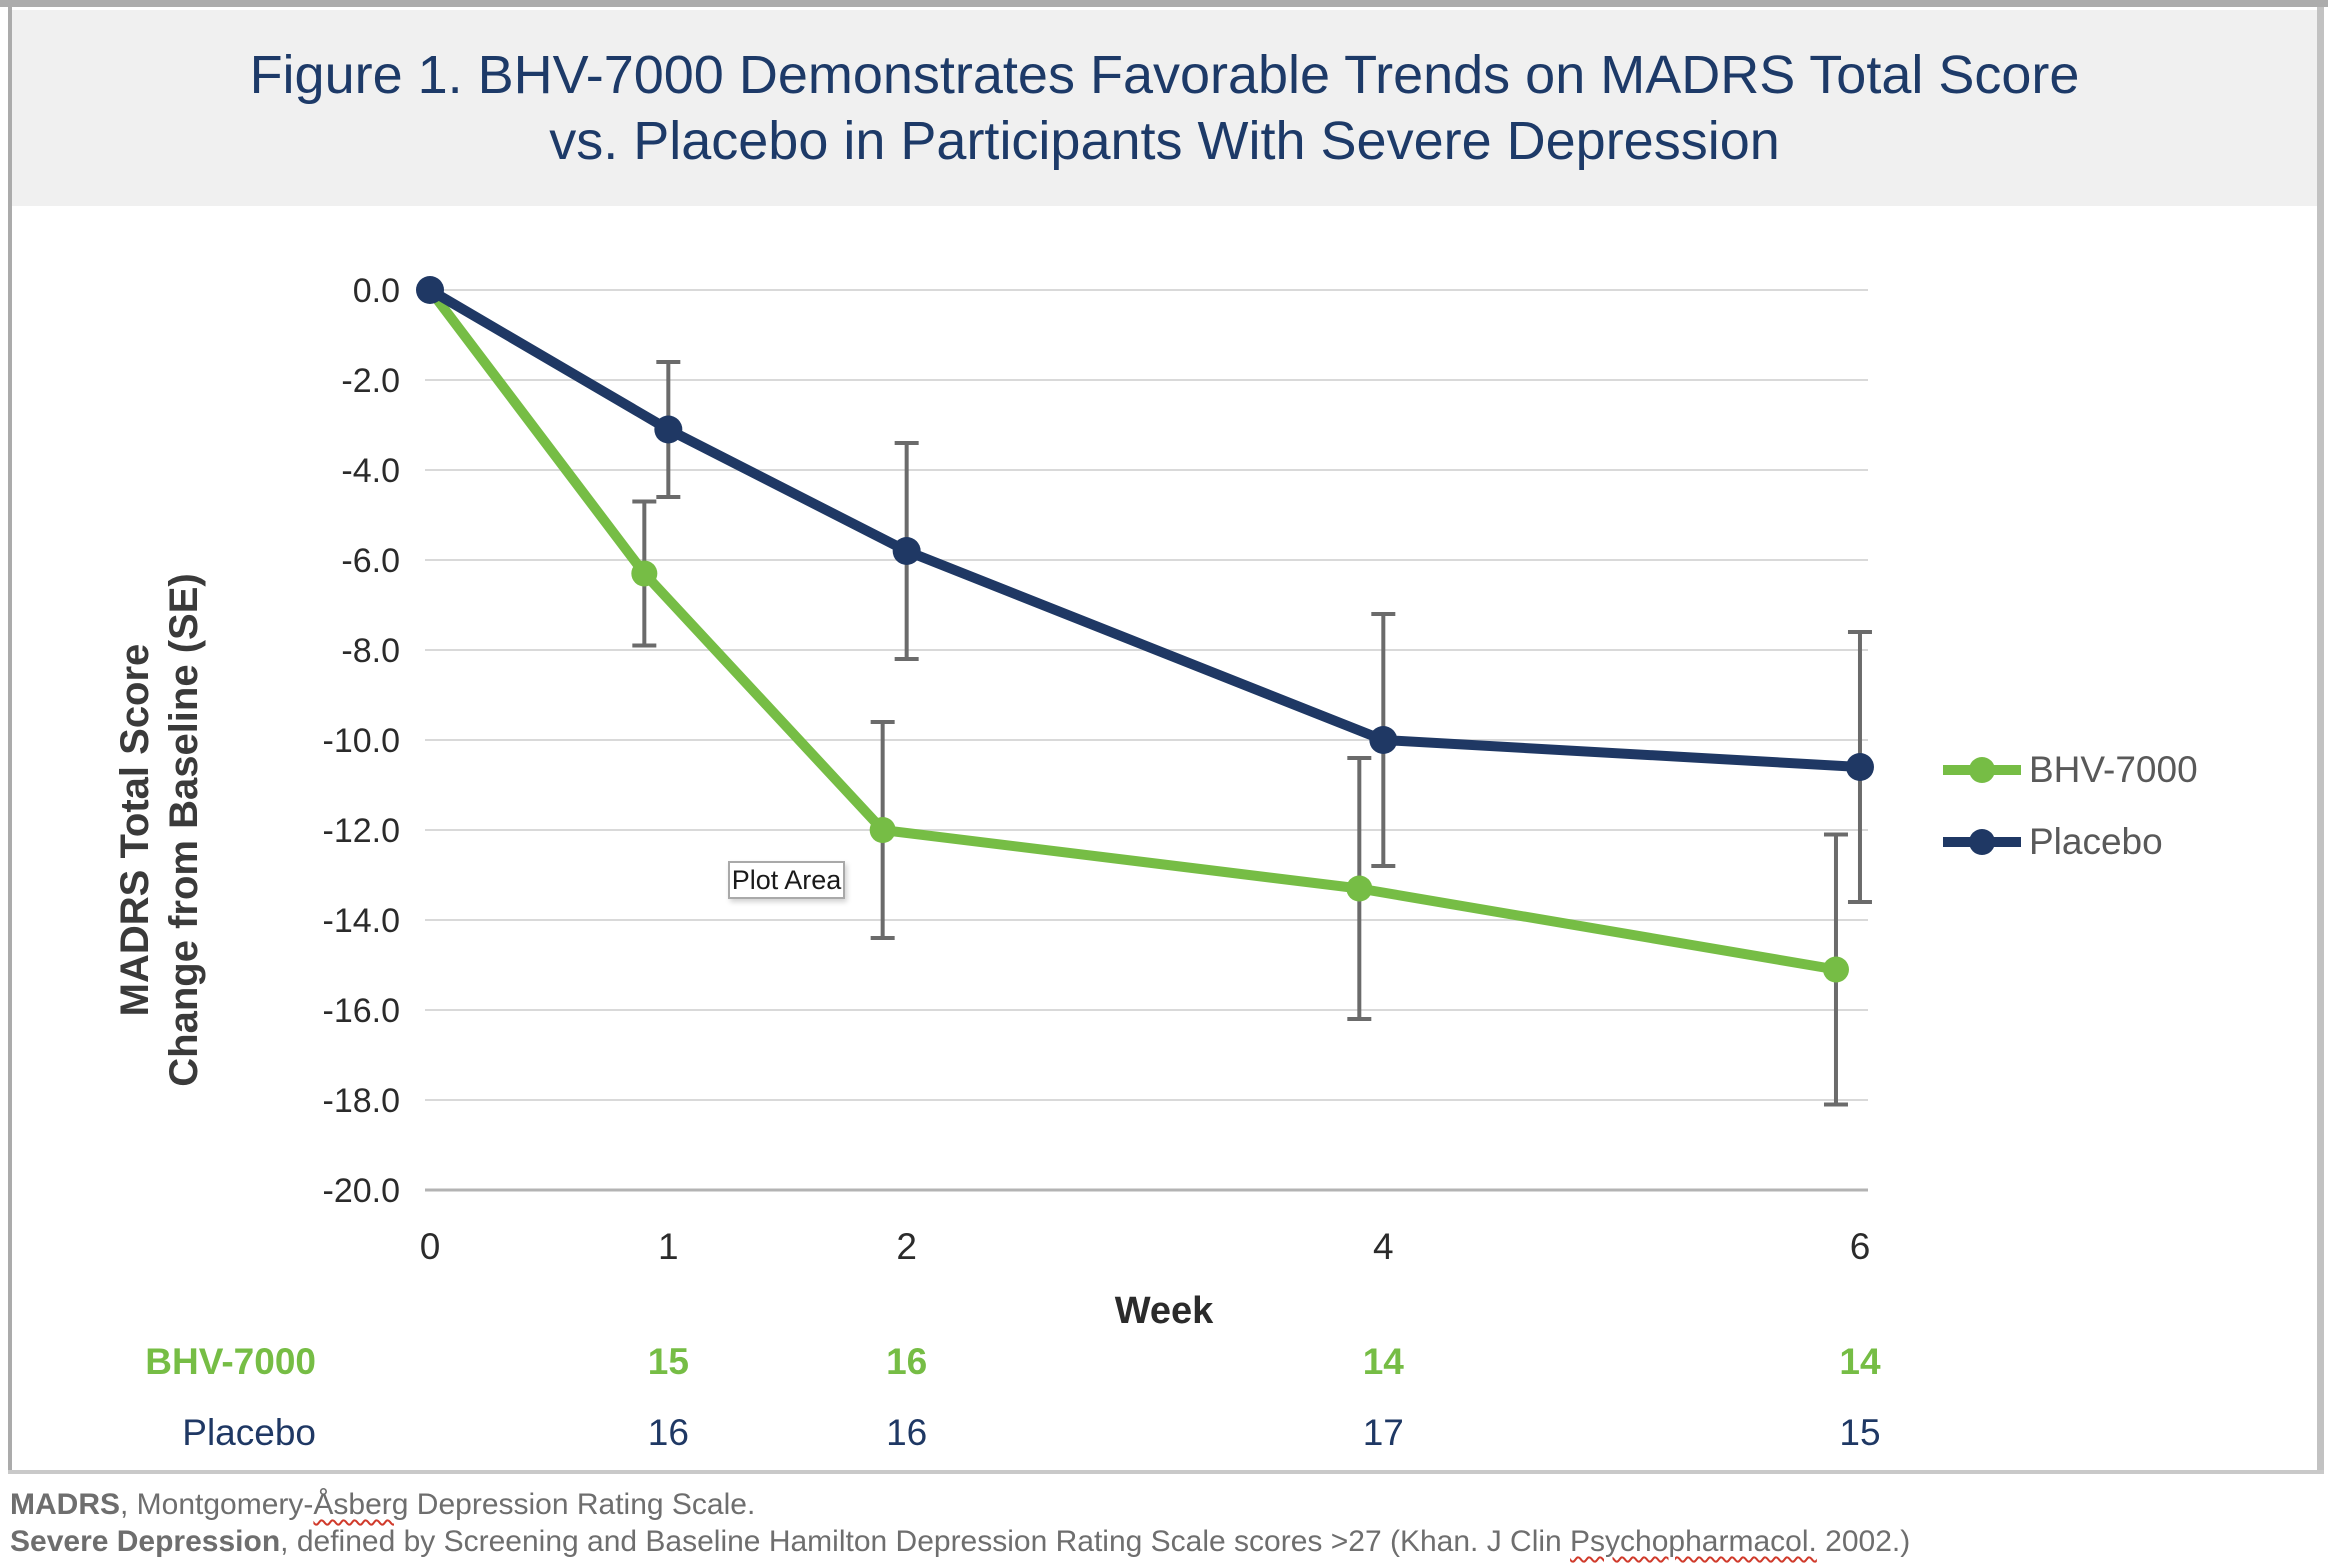  Describe the element at coordinates (362, 1011) in the screenshot. I see `y-tick-label: -16.0` at that location.